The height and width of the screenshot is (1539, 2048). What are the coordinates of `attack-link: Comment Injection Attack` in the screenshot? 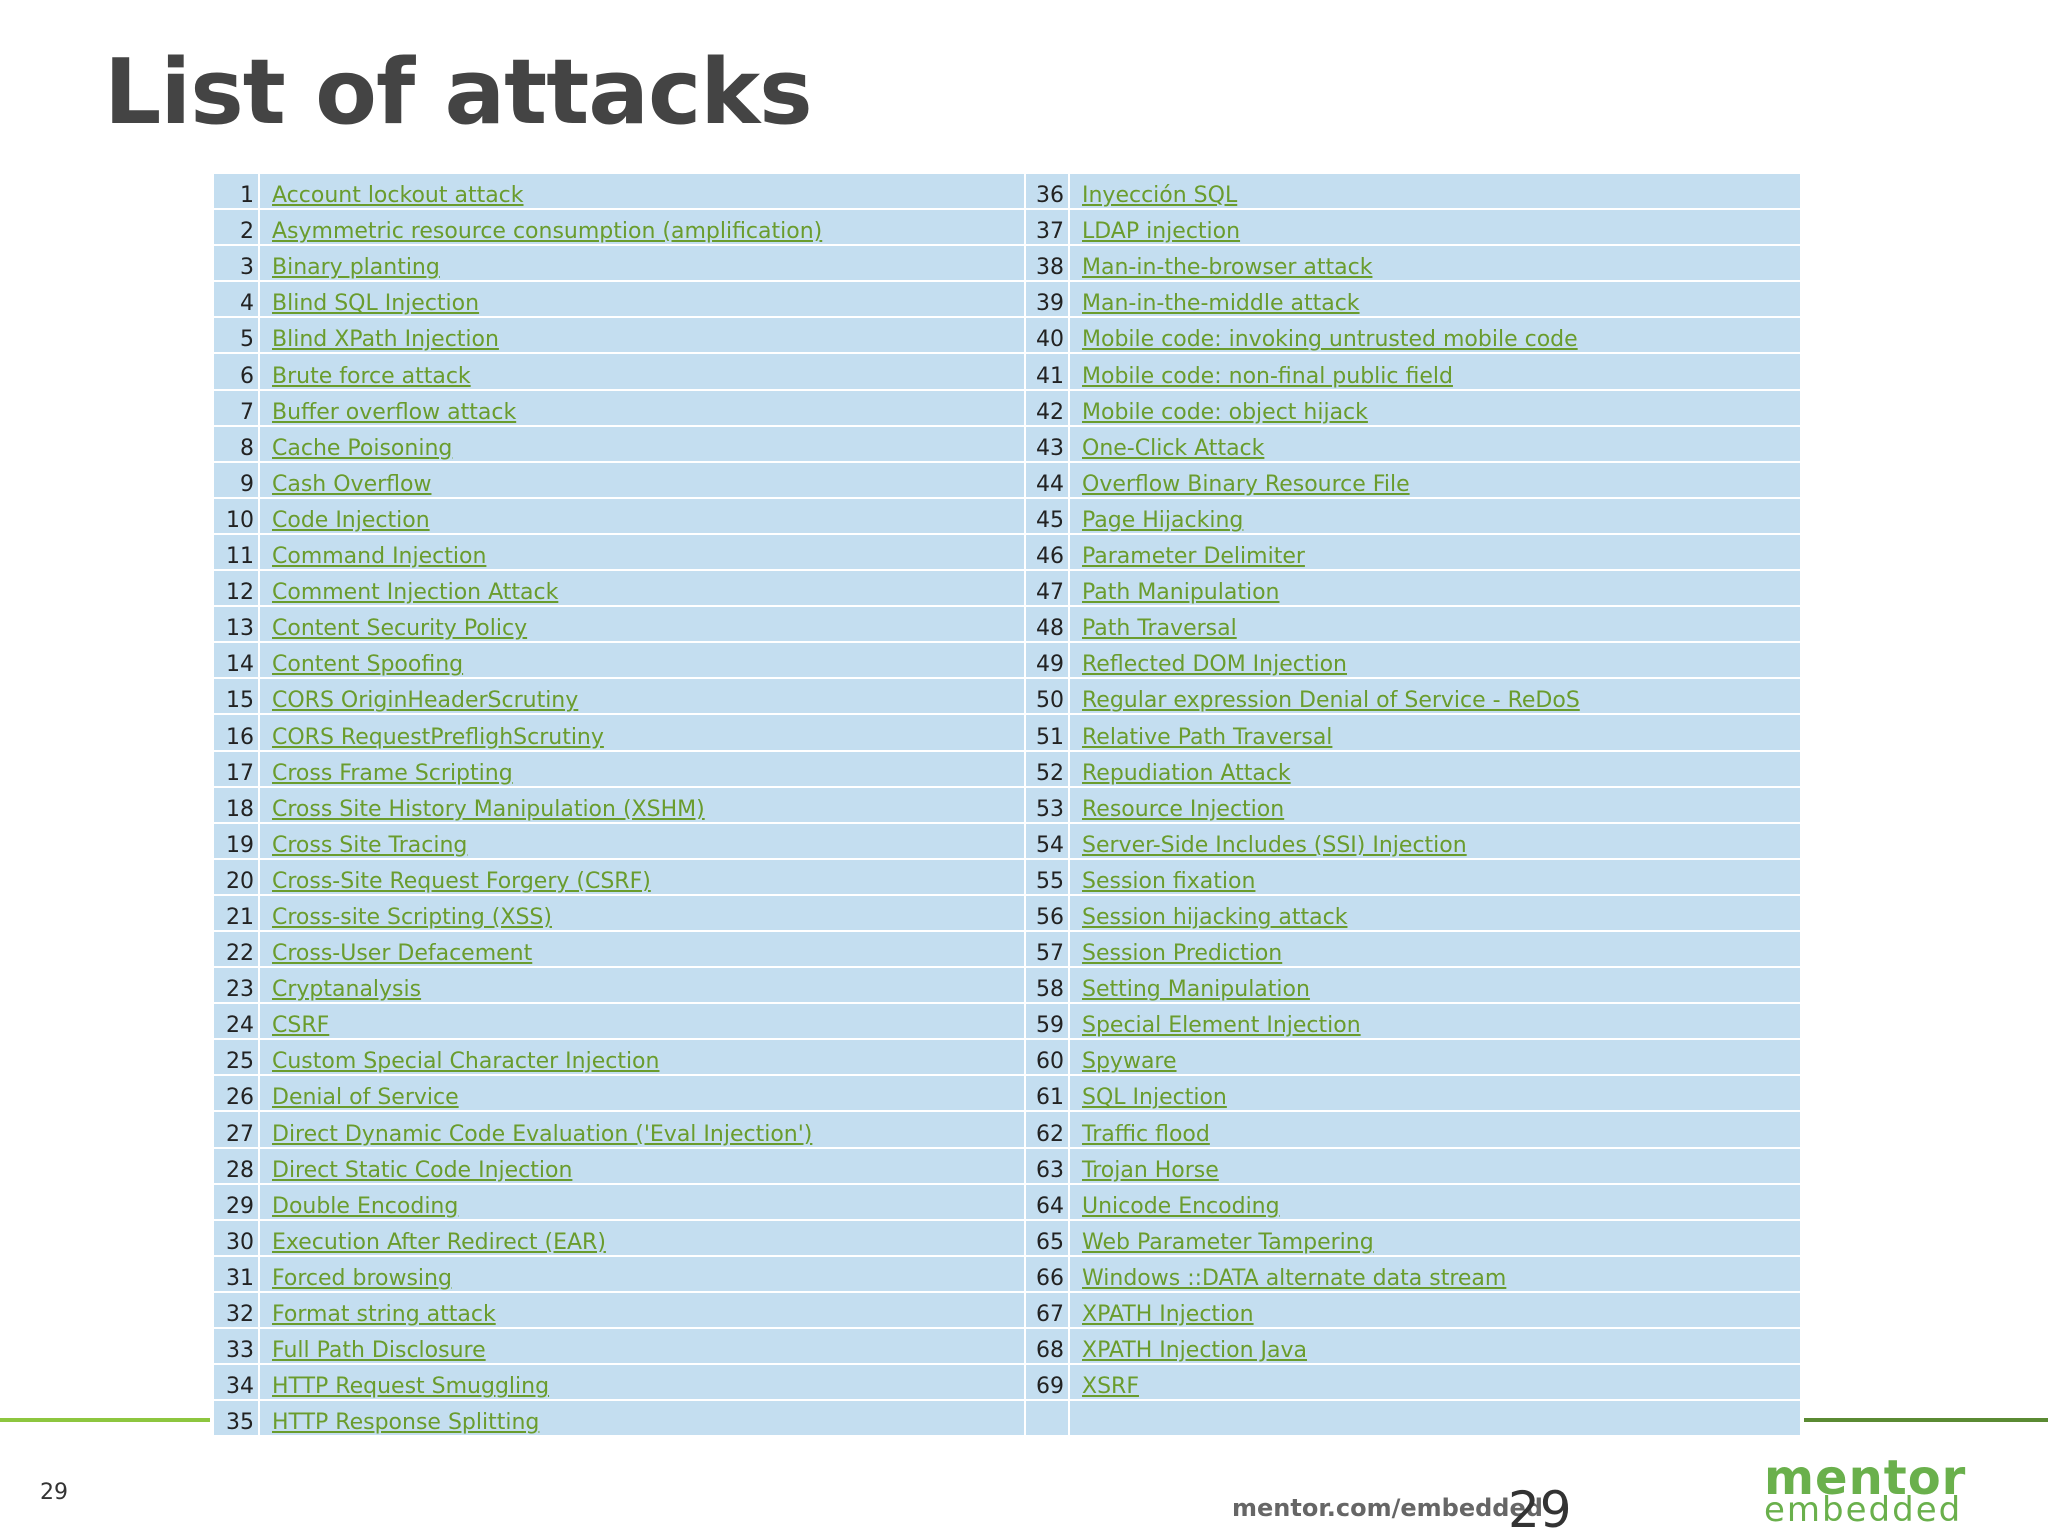 It's located at (415, 593).